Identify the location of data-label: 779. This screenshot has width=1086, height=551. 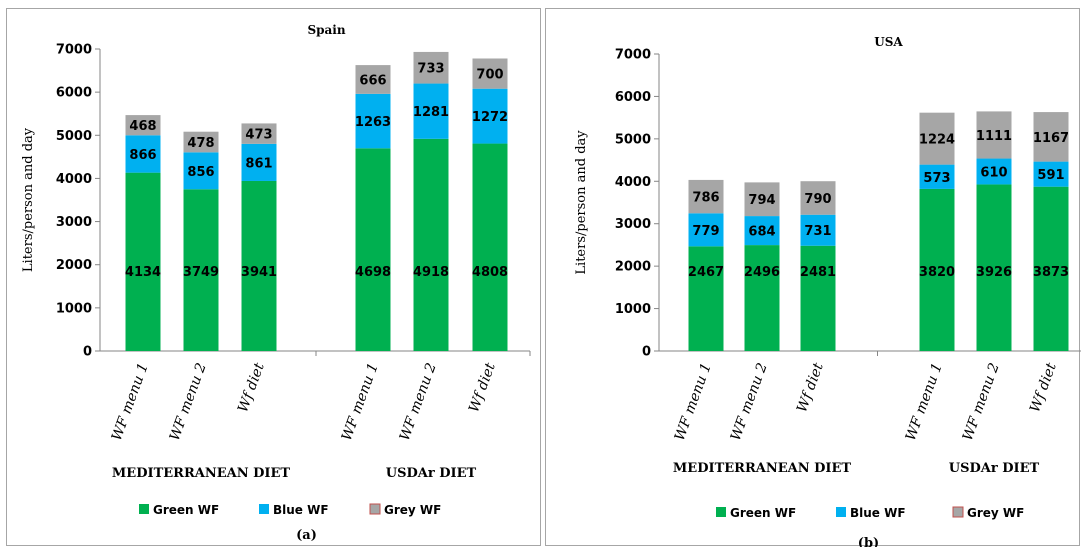
(705, 231).